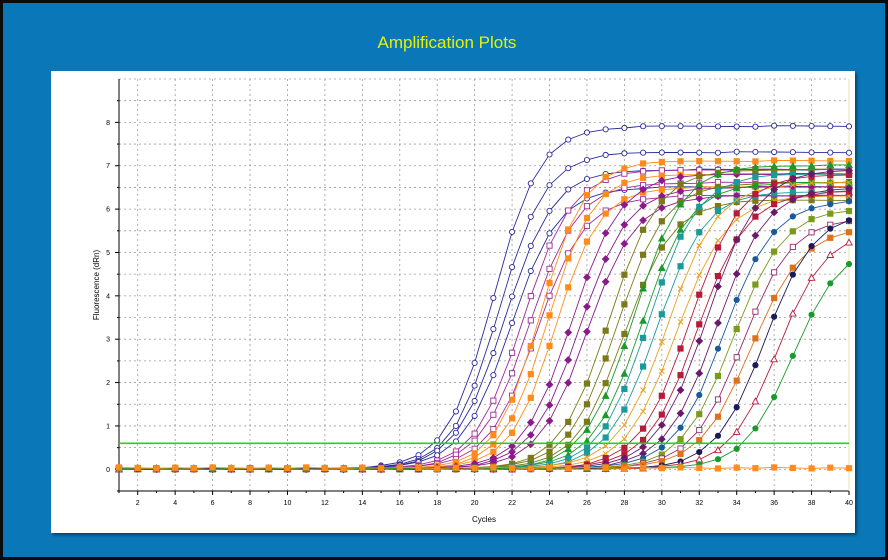 The width and height of the screenshot is (888, 560). Describe the element at coordinates (108, 253) in the screenshot. I see `y-tick-label: 5` at that location.